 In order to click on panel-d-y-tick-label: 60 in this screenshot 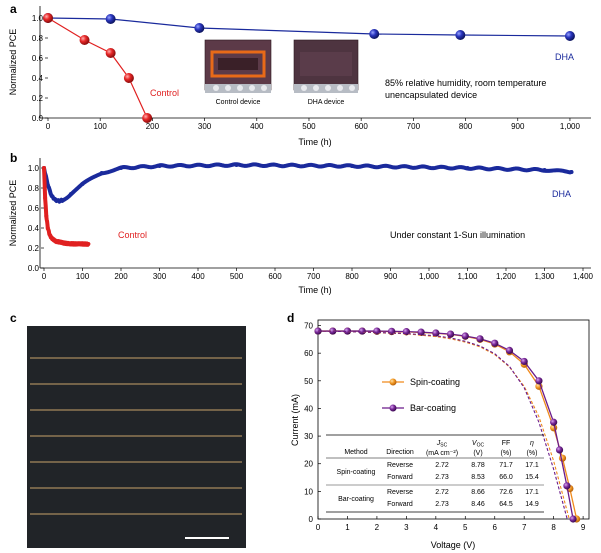, I will do `click(308, 353)`.